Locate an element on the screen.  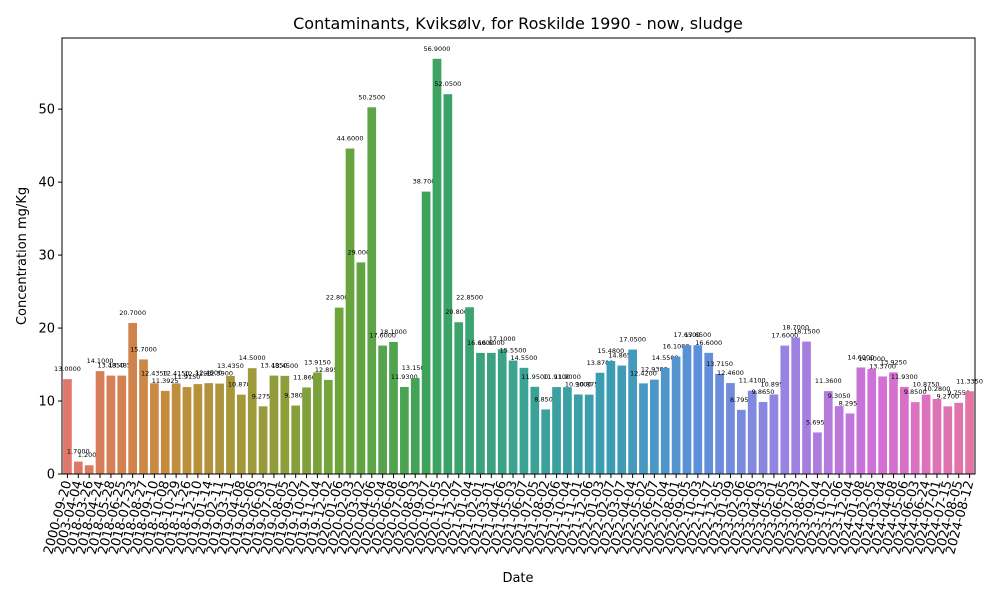
value-label: 18.7000 is located at coordinates (795, 328).